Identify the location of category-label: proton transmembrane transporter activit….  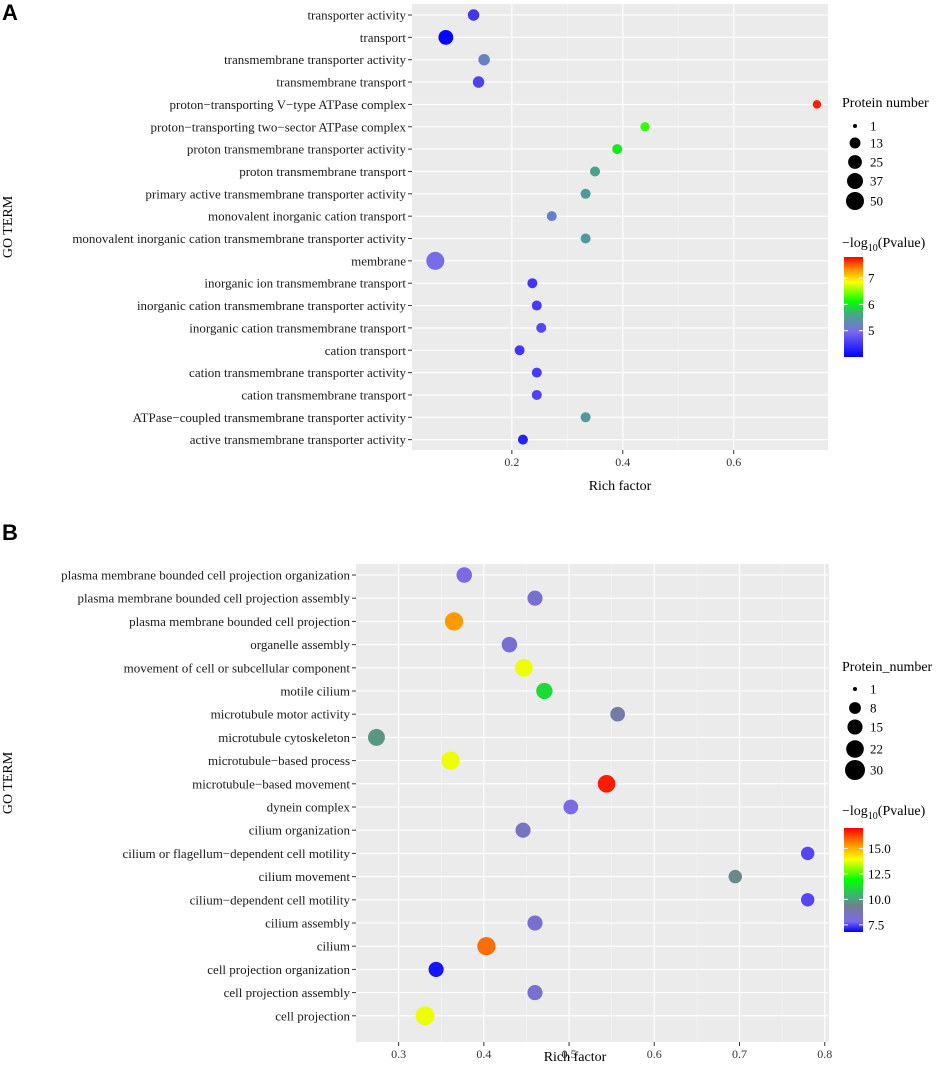
(297, 149).